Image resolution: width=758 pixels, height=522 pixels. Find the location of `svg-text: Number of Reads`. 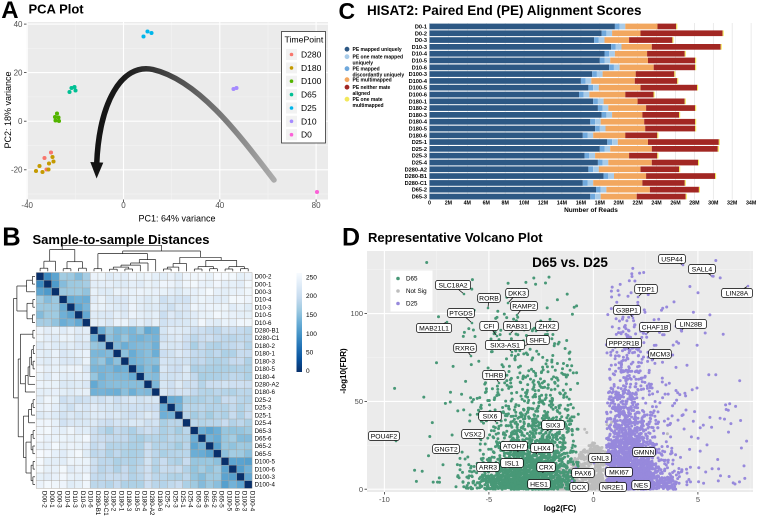

svg-text: Number of Reads is located at coordinates (591, 210).